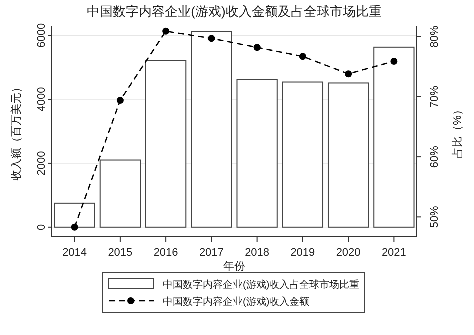  I want to click on y-tick-label: 4000, so click(42, 99).